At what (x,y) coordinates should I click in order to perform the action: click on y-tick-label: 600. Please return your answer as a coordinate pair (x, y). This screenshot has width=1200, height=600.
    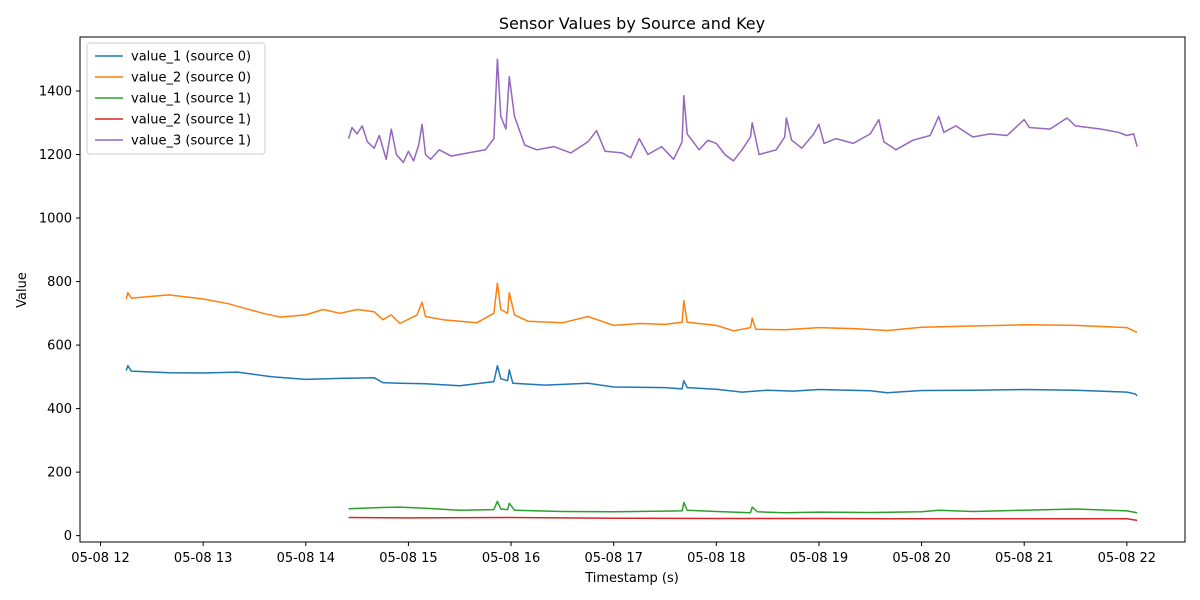
    Looking at the image, I should click on (59, 346).